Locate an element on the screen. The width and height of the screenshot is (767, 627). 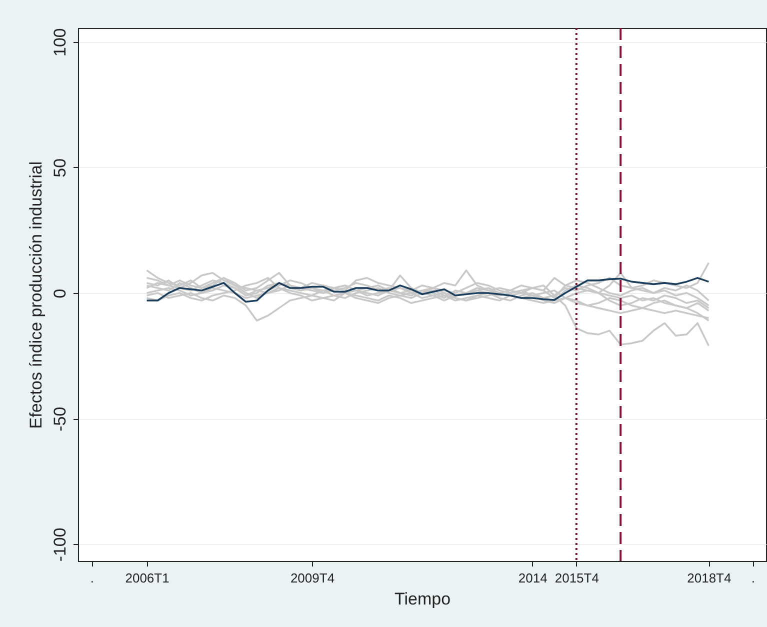
x-tick-label: 2018T4 is located at coordinates (709, 578).